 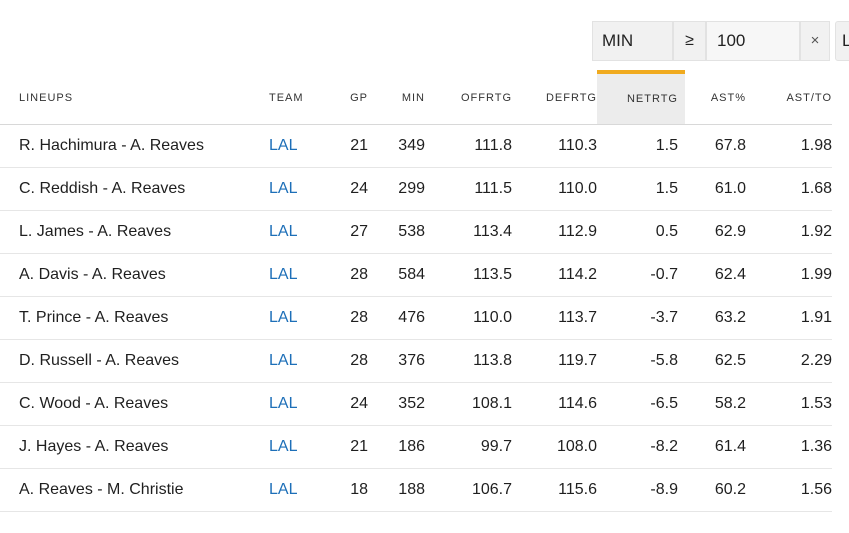 I want to click on min-cell: 376, so click(x=396, y=361).